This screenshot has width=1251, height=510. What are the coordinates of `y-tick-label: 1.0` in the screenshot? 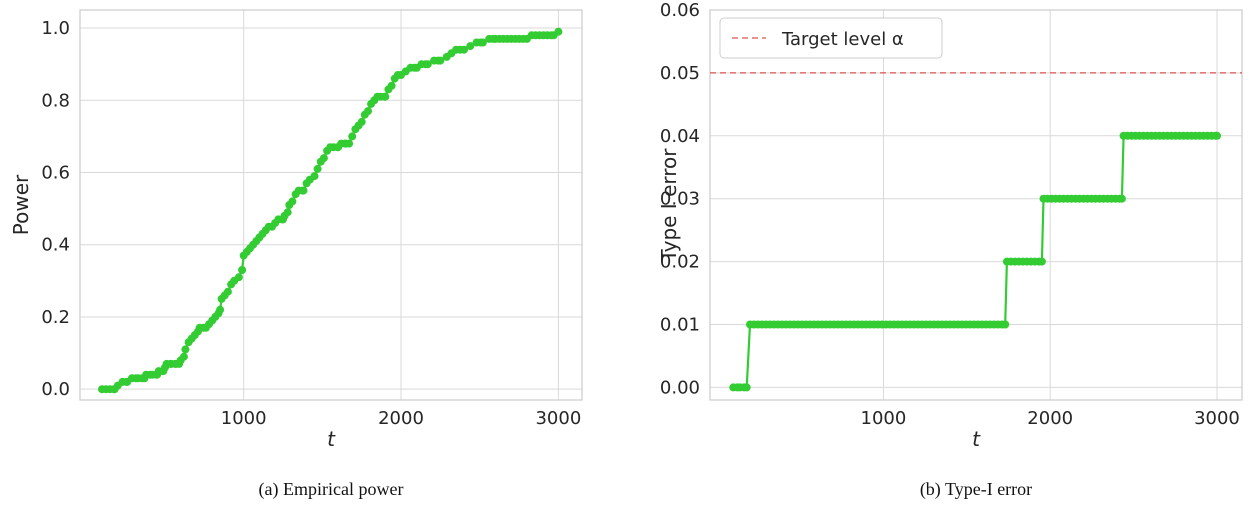 It's located at (55, 28).